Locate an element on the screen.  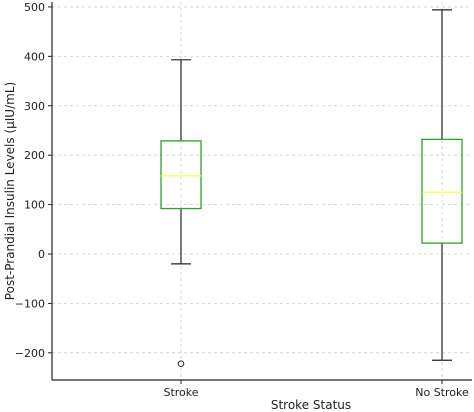
y-tick-label: 100 is located at coordinates (34, 205).